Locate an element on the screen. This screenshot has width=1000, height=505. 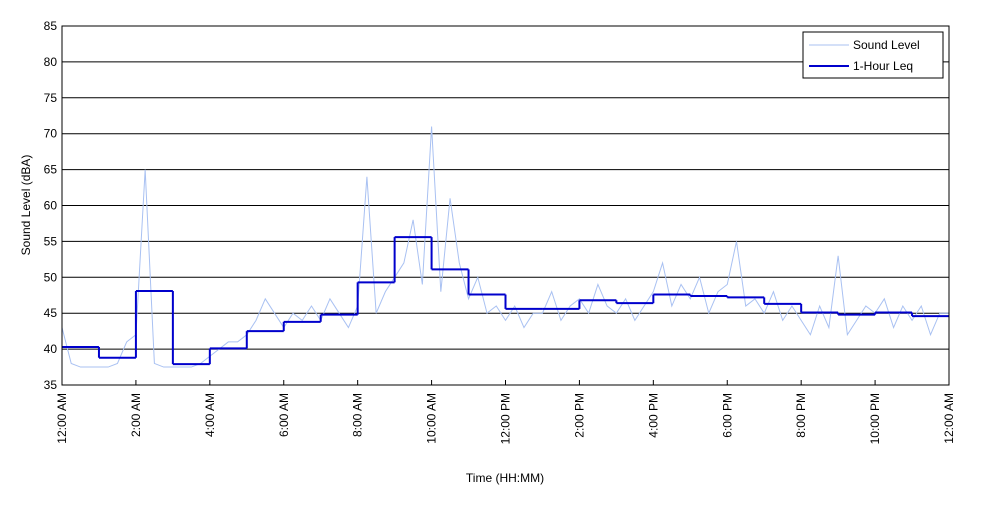
y-tick-label: 50 is located at coordinates (51, 277).